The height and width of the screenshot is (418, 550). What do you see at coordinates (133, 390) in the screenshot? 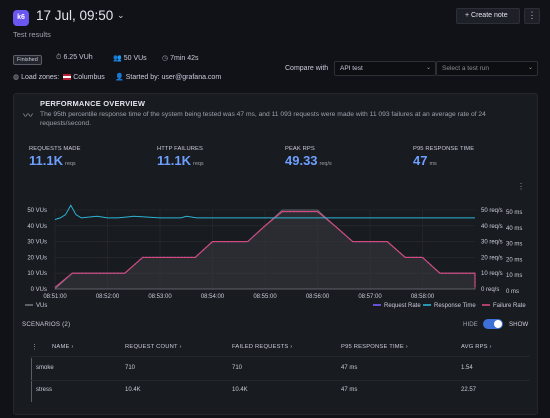
I see `cell-request-count: 10.4K` at bounding box center [133, 390].